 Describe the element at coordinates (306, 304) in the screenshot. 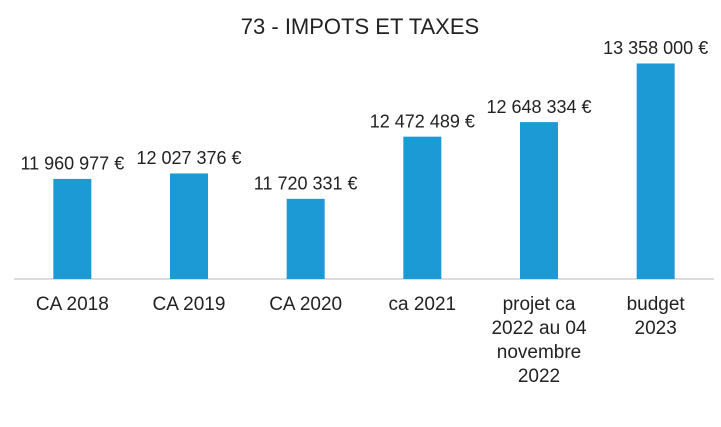

I see `x-tick-label: CA 2020` at that location.